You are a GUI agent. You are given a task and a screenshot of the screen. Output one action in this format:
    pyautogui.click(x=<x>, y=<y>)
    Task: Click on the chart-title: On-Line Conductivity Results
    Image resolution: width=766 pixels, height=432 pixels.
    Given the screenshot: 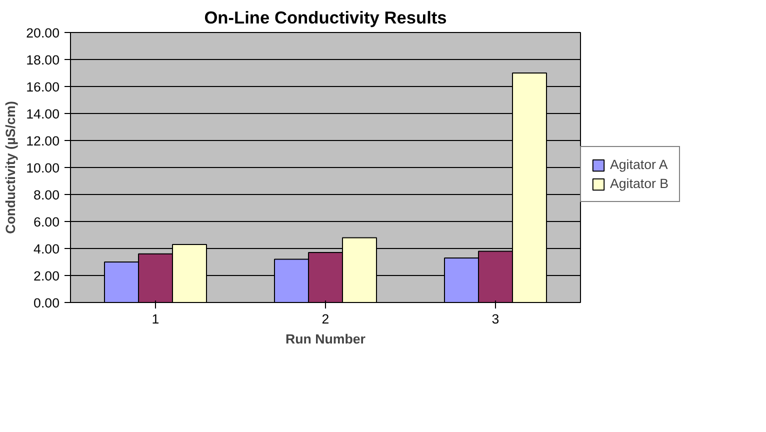 What is the action you would take?
    pyautogui.click(x=325, y=18)
    